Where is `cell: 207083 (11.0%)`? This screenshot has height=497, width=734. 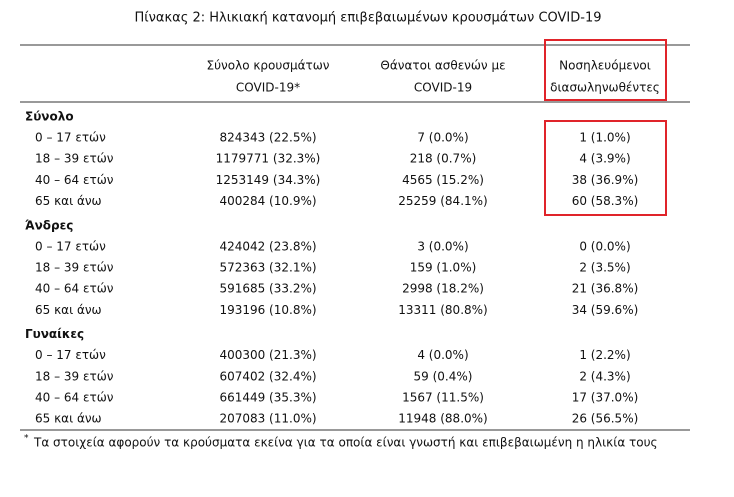
cell: 207083 (11.0%) is located at coordinates (267, 419).